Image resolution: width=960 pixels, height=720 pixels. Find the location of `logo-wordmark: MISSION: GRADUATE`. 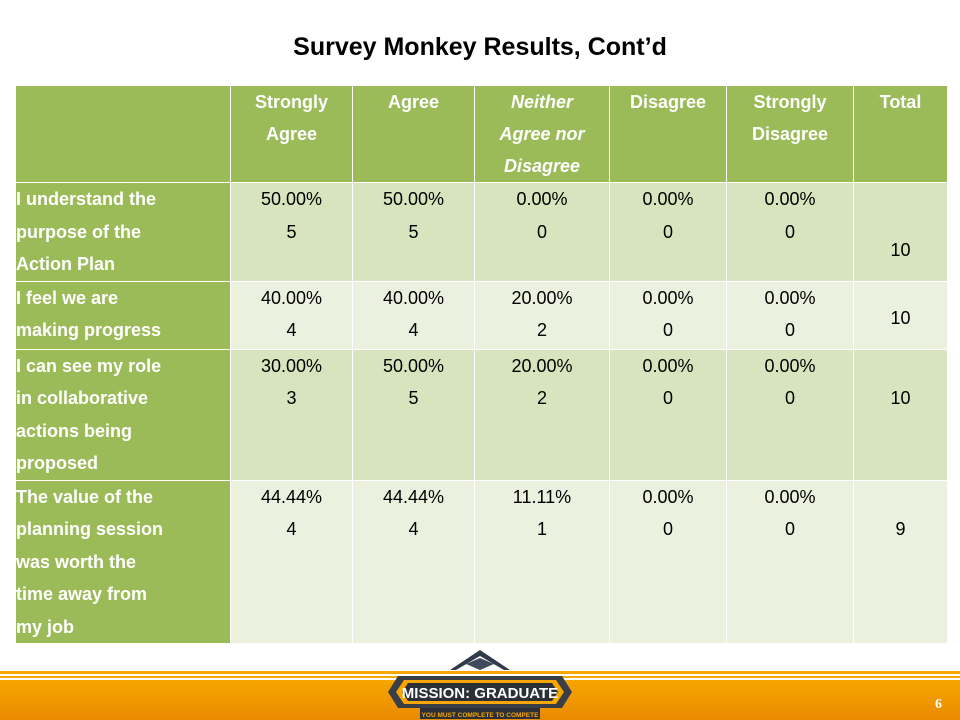

logo-wordmark: MISSION: GRADUATE is located at coordinates (480, 693).